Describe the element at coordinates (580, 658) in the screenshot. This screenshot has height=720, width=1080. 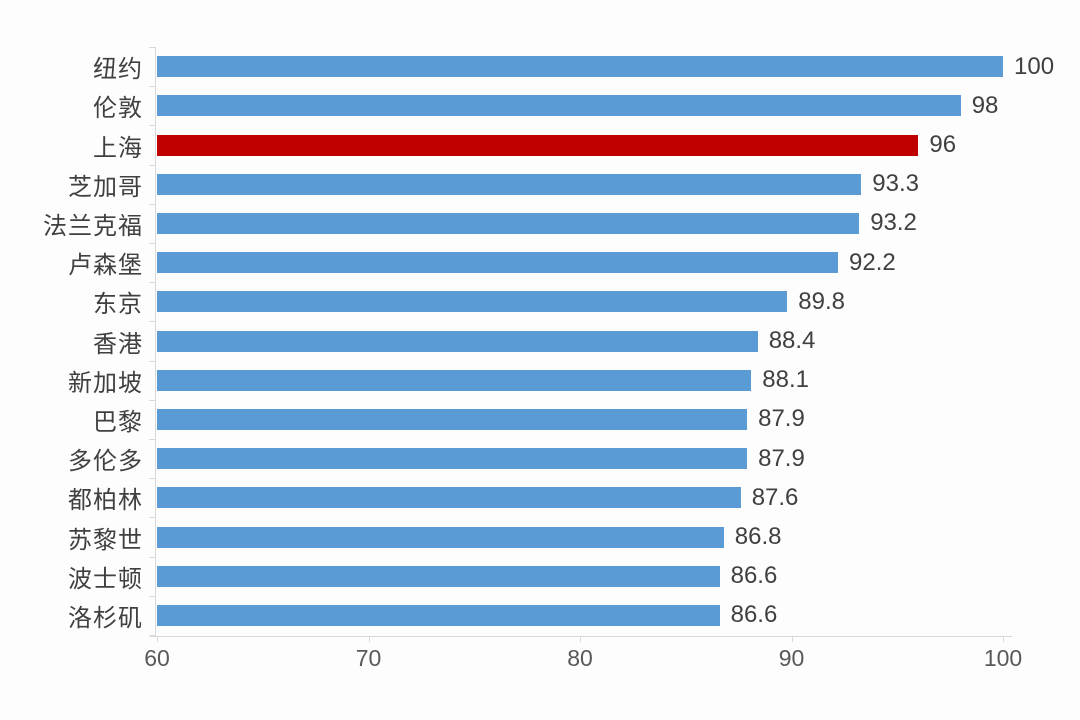
I see `value-axis-tick-label: 80` at that location.